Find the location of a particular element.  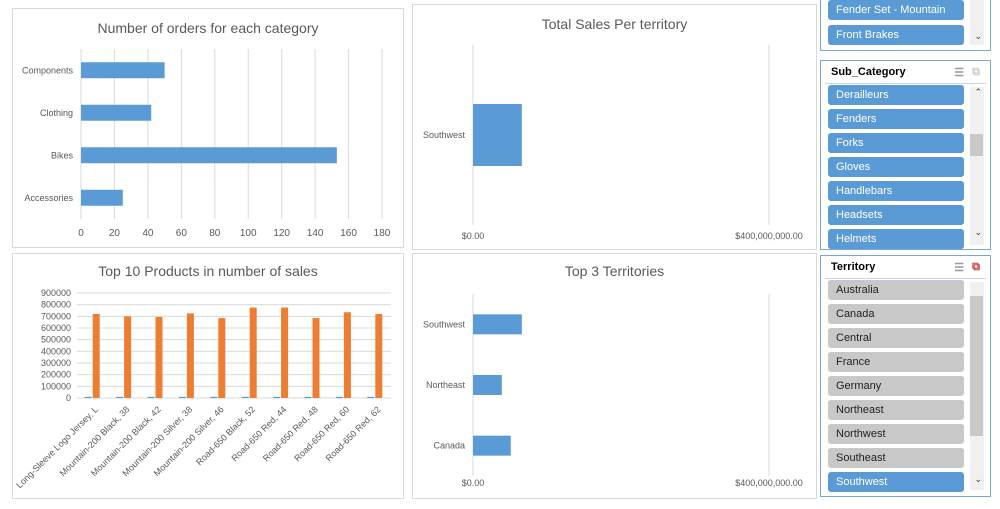

x-tick-label: $400,000,000.00 is located at coordinates (769, 236).